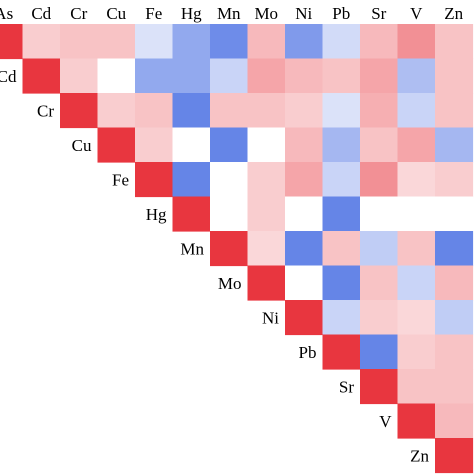  Describe the element at coordinates (304, 180) in the screenshot. I see `heatmap-cell-Fe-Ni` at that location.